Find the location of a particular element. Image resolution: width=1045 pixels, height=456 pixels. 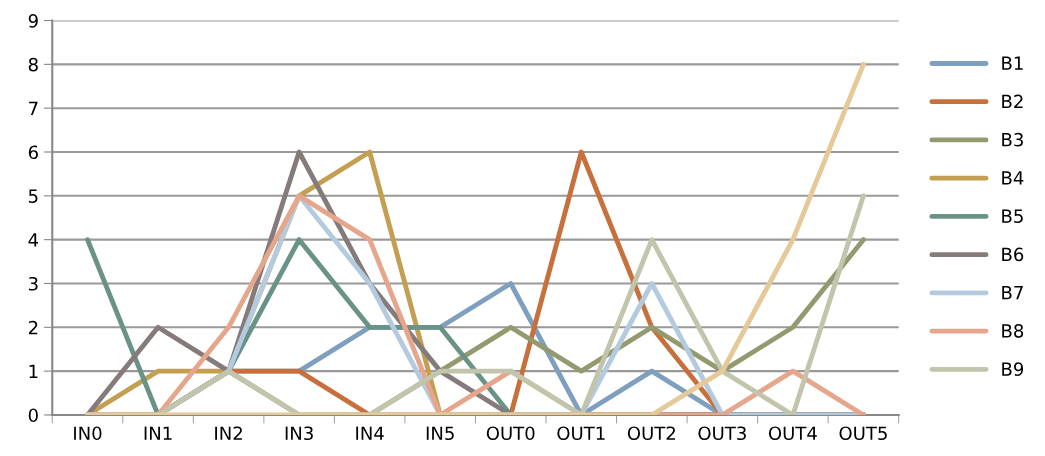

y-tick-label: 4 is located at coordinates (33, 240).